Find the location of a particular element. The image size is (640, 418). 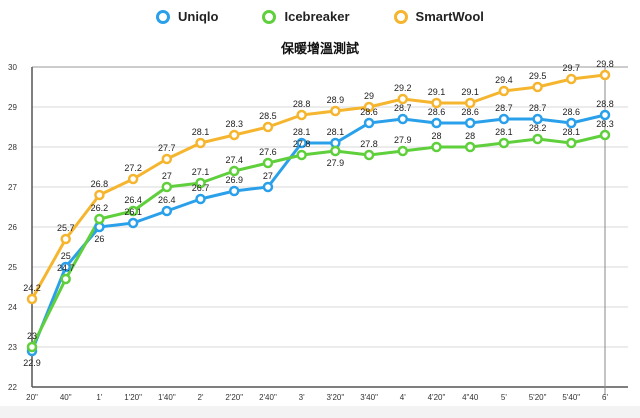

x-tick-label: 5' is located at coordinates (504, 397).